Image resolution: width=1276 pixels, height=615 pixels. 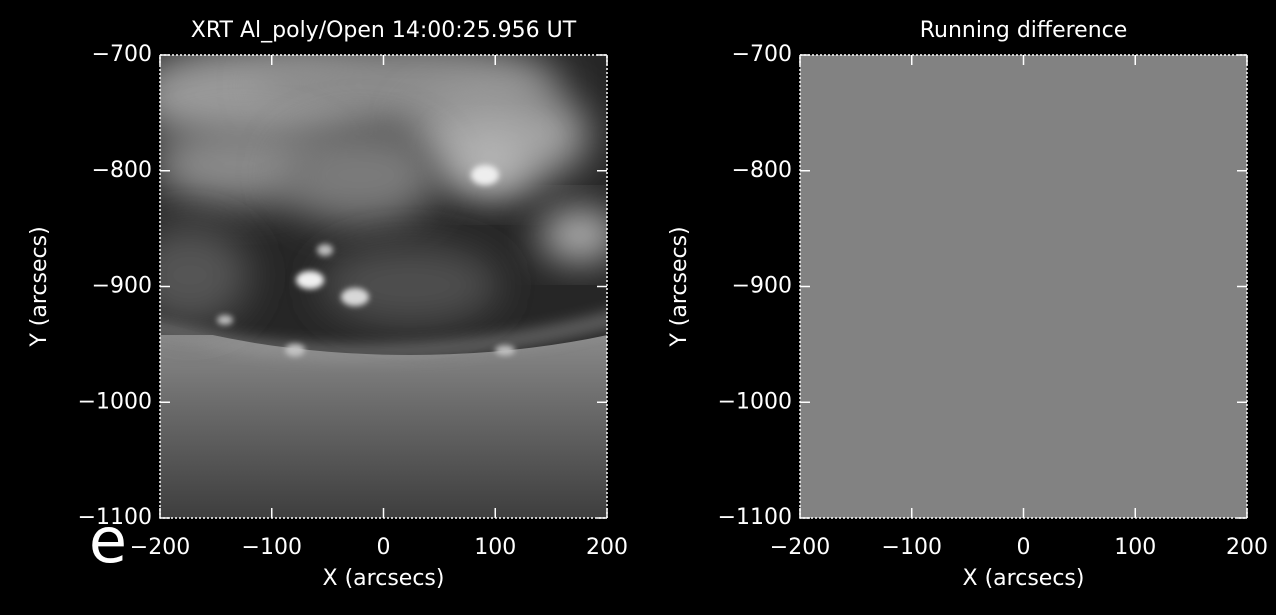 What do you see at coordinates (1024, 30) in the screenshot?
I see `chart-title: Running difference` at bounding box center [1024, 30].